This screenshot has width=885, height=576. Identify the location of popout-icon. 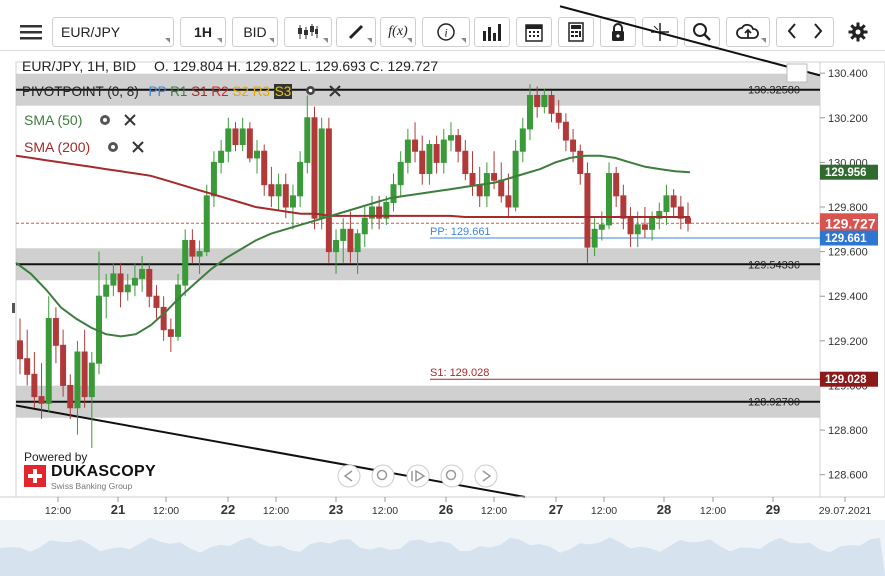
(797, 73).